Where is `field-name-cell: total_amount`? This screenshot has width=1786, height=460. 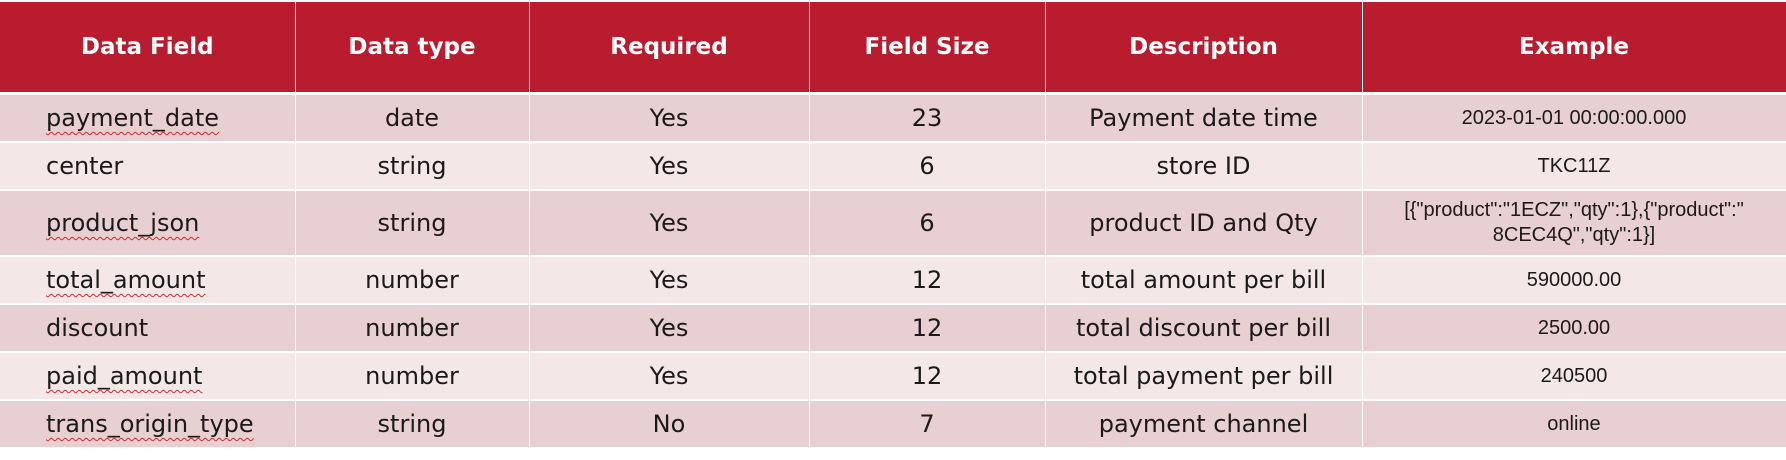 field-name-cell: total_amount is located at coordinates (148, 279).